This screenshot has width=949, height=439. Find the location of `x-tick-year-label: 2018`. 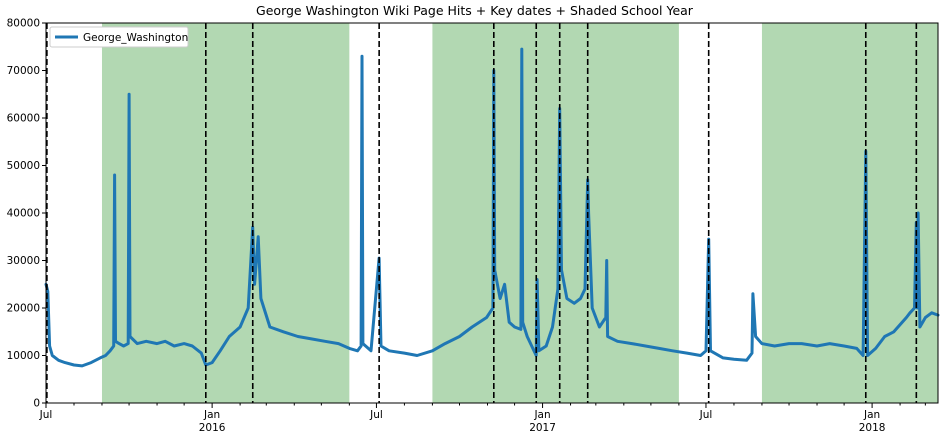

x-tick-year-label: 2018 is located at coordinates (872, 428).